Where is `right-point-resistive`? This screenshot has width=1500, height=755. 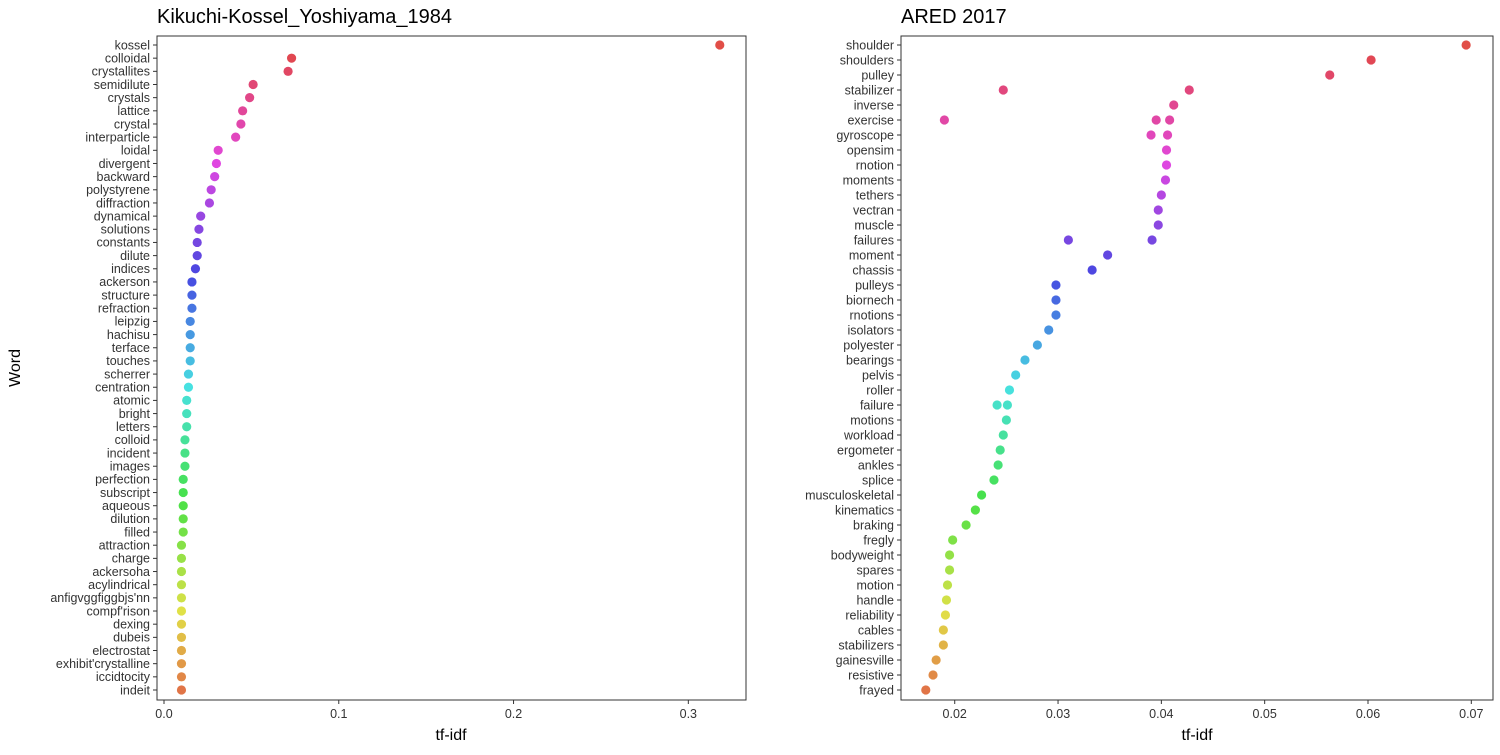
right-point-resistive is located at coordinates (933, 675).